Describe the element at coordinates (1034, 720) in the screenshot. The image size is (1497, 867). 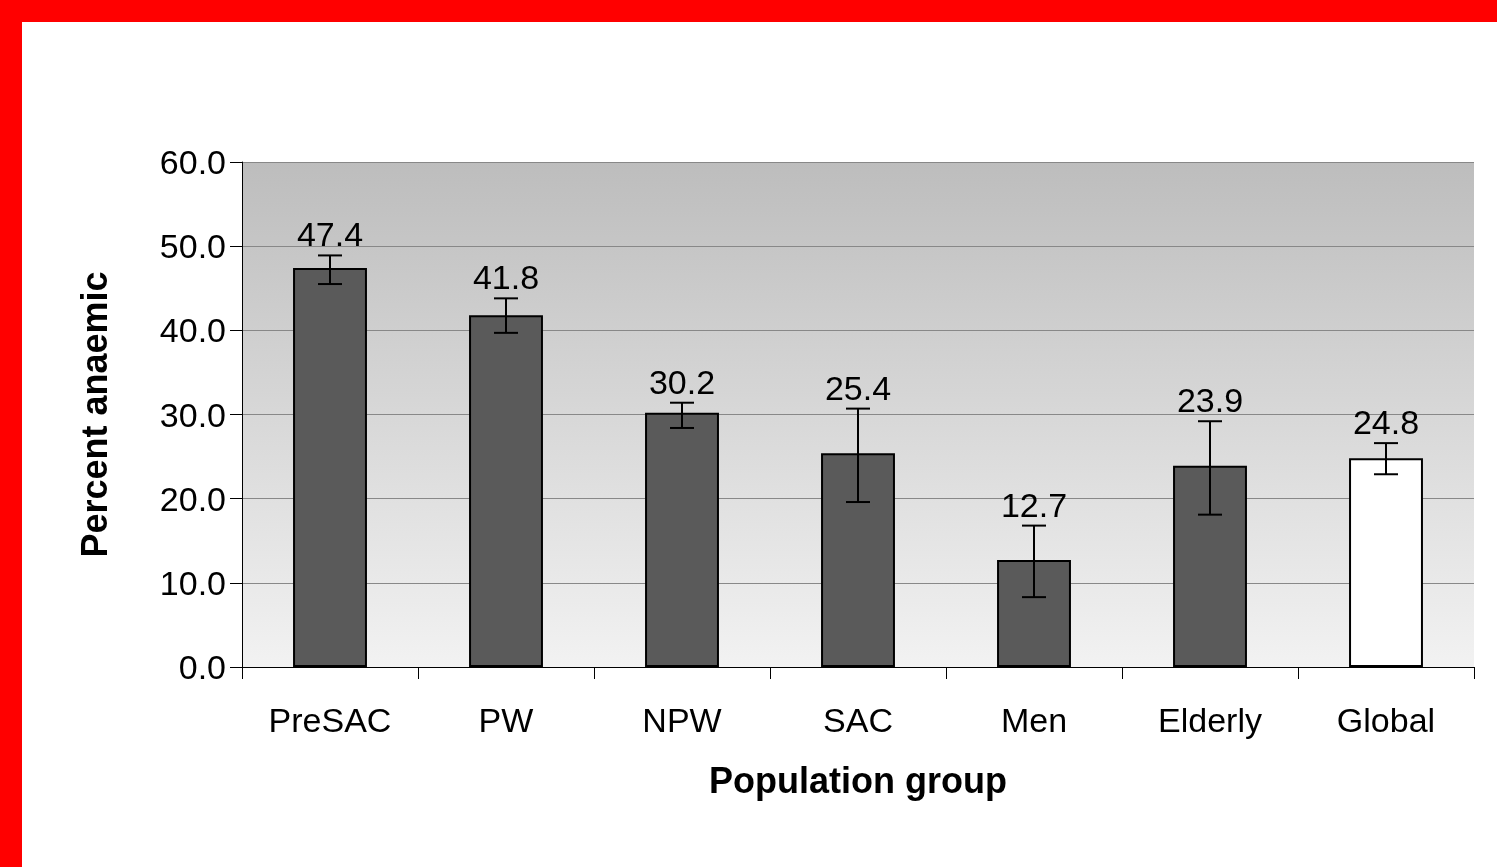
I see `x-tick-label: Men` at that location.